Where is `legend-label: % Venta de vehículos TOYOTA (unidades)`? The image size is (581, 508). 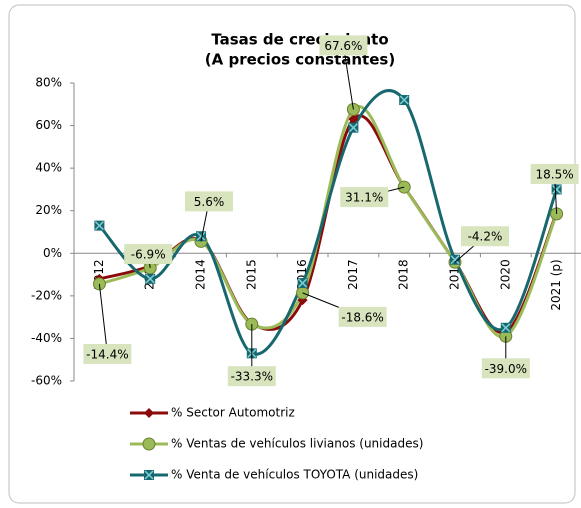 legend-label: % Venta de vehículos TOYOTA (unidades) is located at coordinates (294, 475).